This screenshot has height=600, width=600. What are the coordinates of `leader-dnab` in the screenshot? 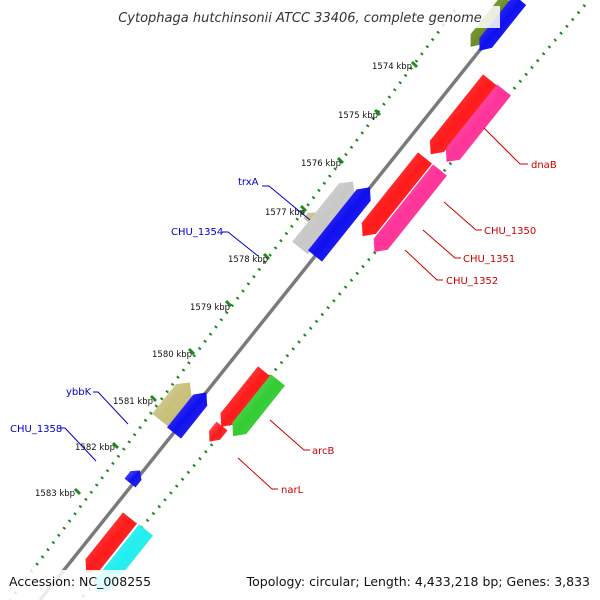 It's located at (505, 146).